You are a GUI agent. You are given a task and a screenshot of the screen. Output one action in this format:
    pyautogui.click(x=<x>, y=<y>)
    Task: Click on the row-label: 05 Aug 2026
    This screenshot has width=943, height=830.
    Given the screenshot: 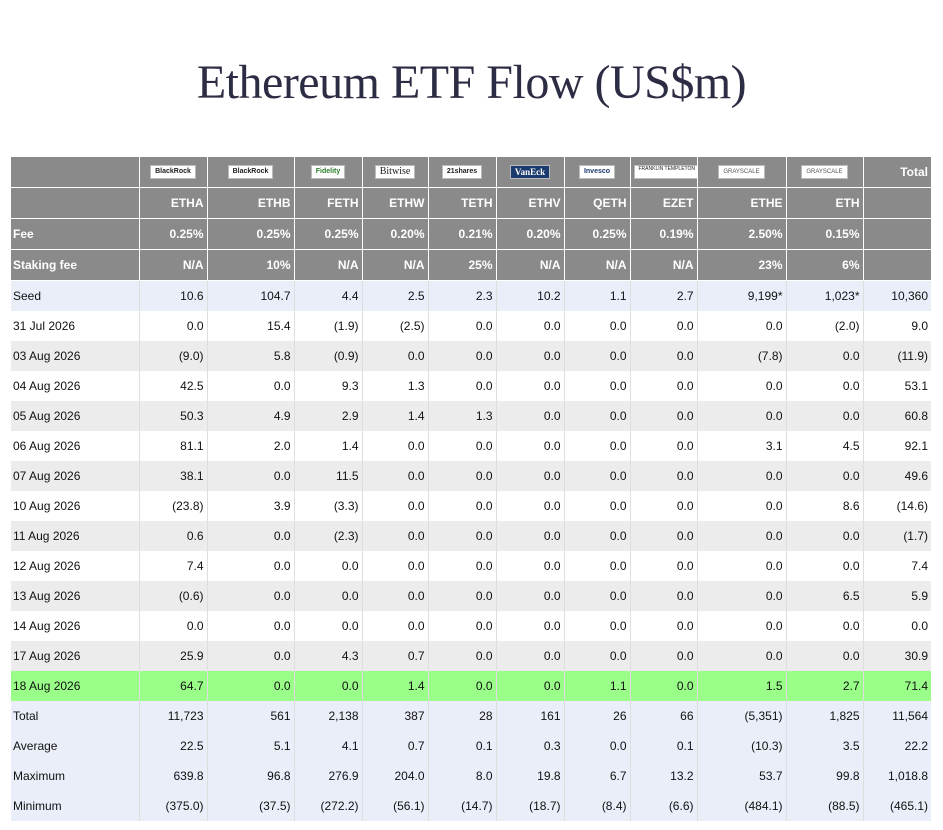 What is the action you would take?
    pyautogui.click(x=75, y=416)
    